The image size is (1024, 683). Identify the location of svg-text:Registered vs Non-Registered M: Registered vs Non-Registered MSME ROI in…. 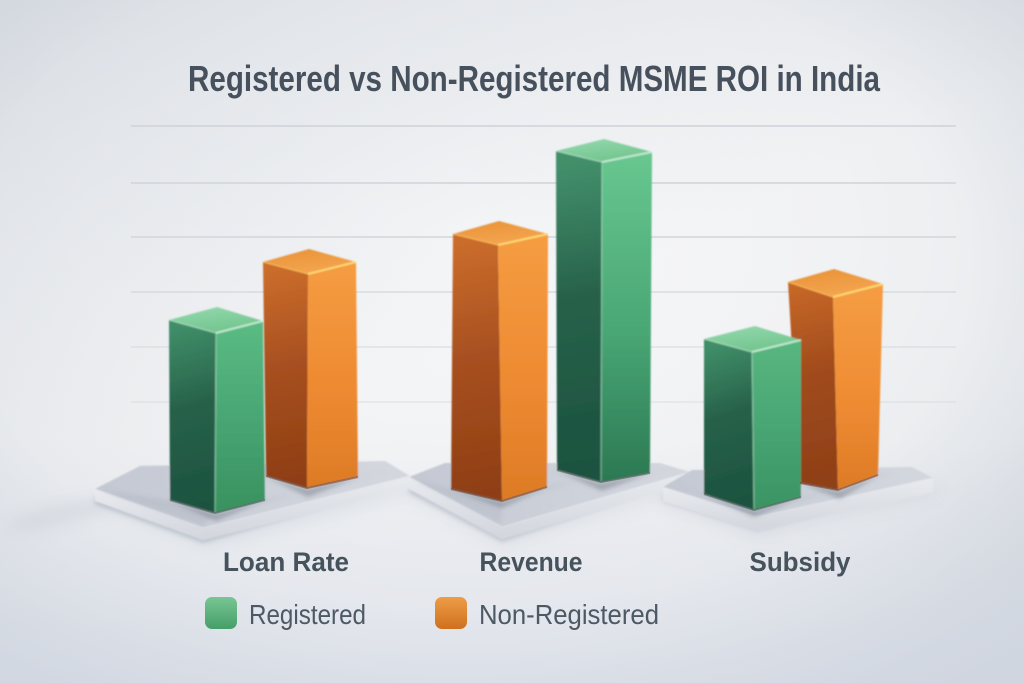
(534, 78).